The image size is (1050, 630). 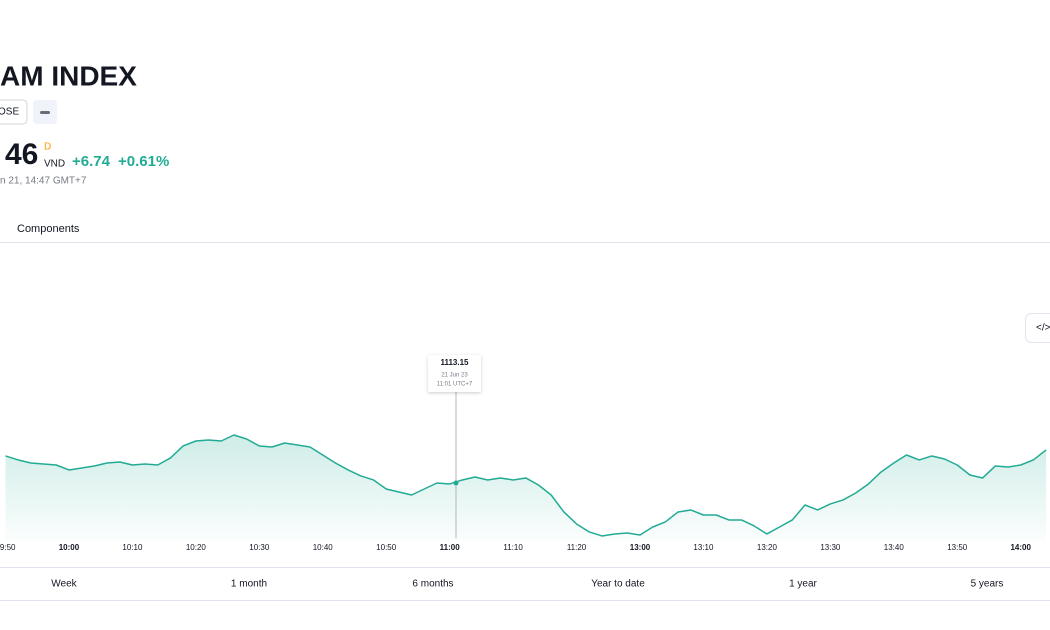 What do you see at coordinates (259, 547) in the screenshot?
I see `x-tick-label: 10:30` at bounding box center [259, 547].